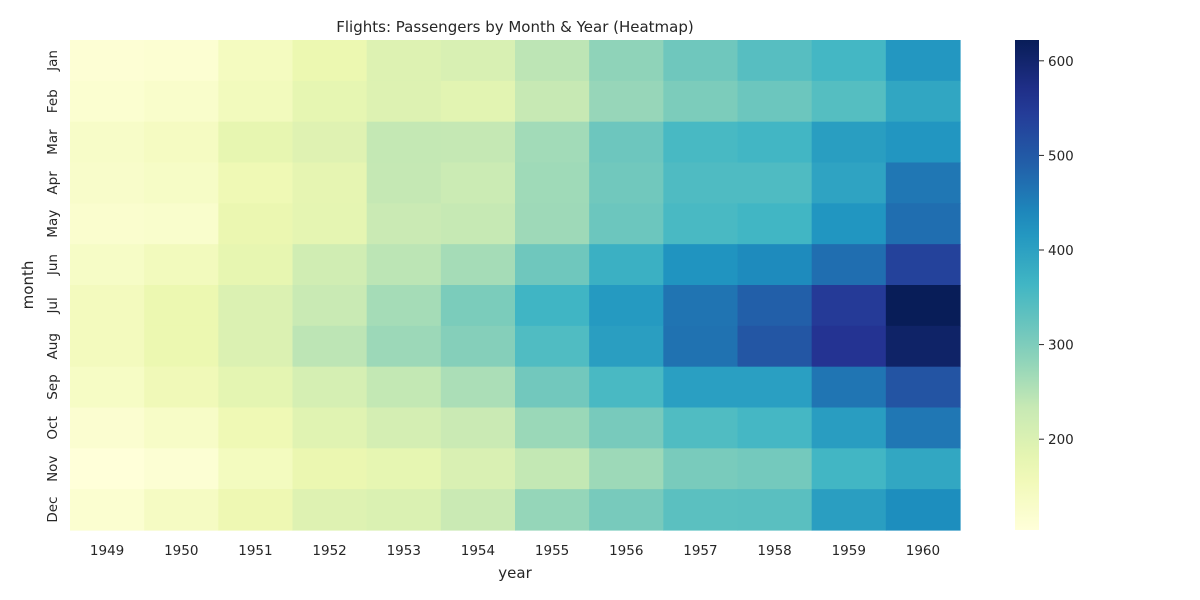 Image resolution: width=1200 pixels, height=600 pixels. Describe the element at coordinates (1056, 251) in the screenshot. I see `colorbar-ticks: 200 300 400 500 600` at that location.